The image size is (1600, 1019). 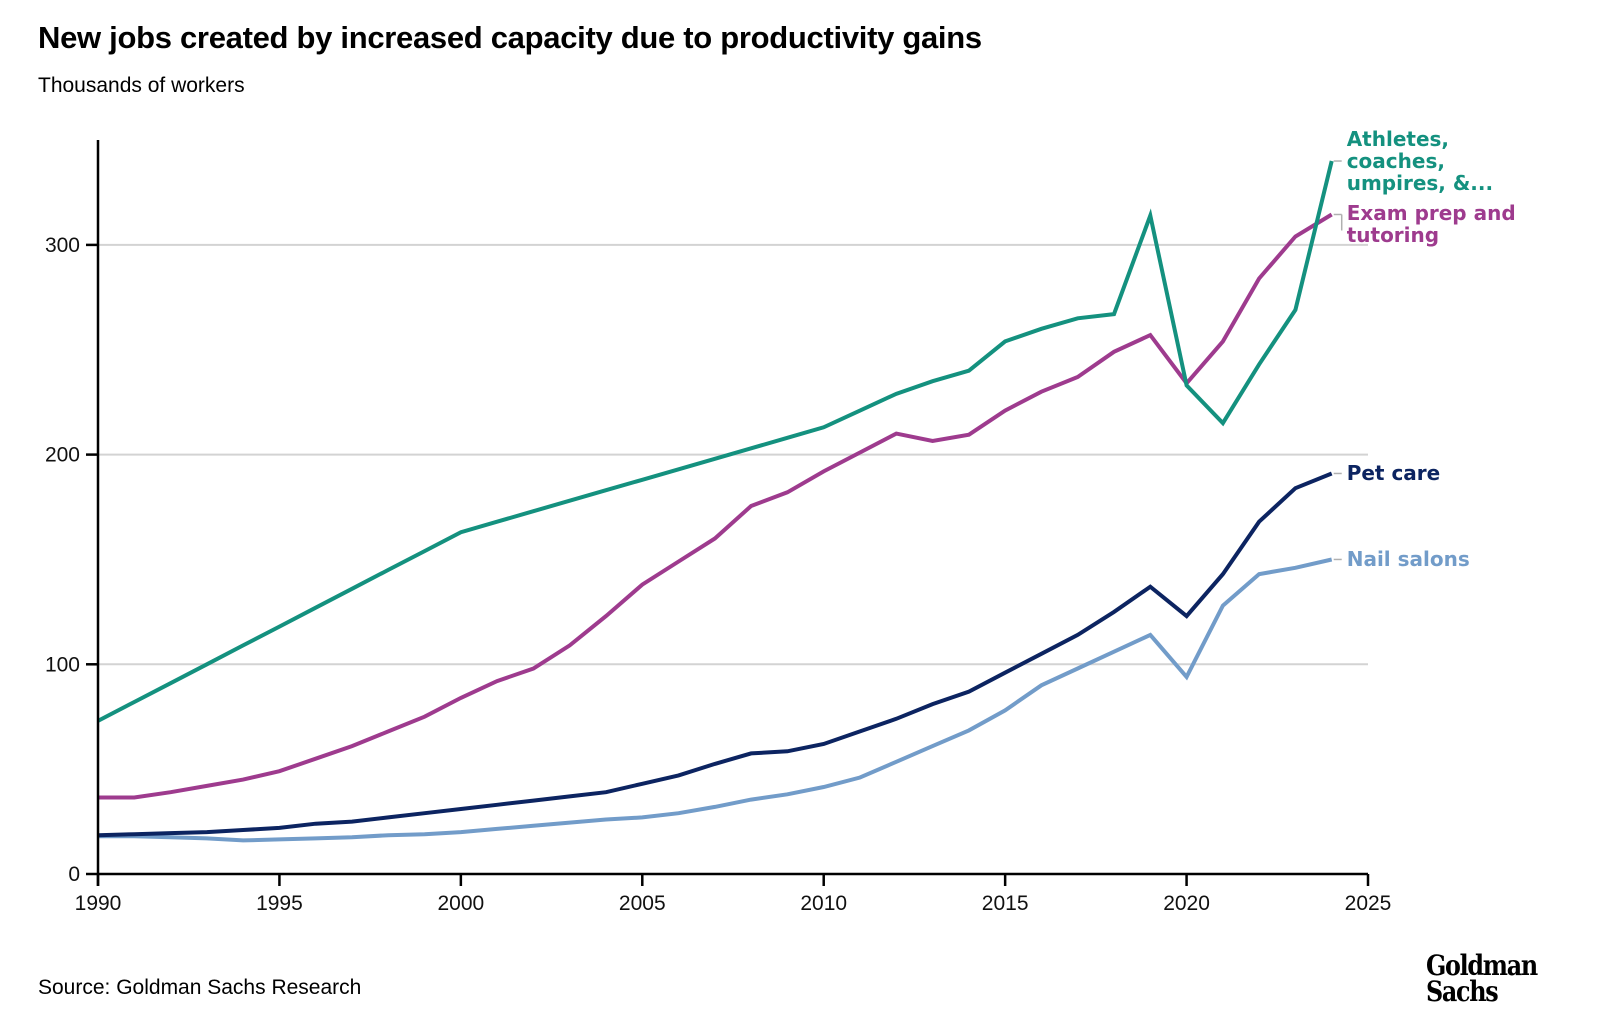 I want to click on series-label-line: Pet care, so click(x=1394, y=473).